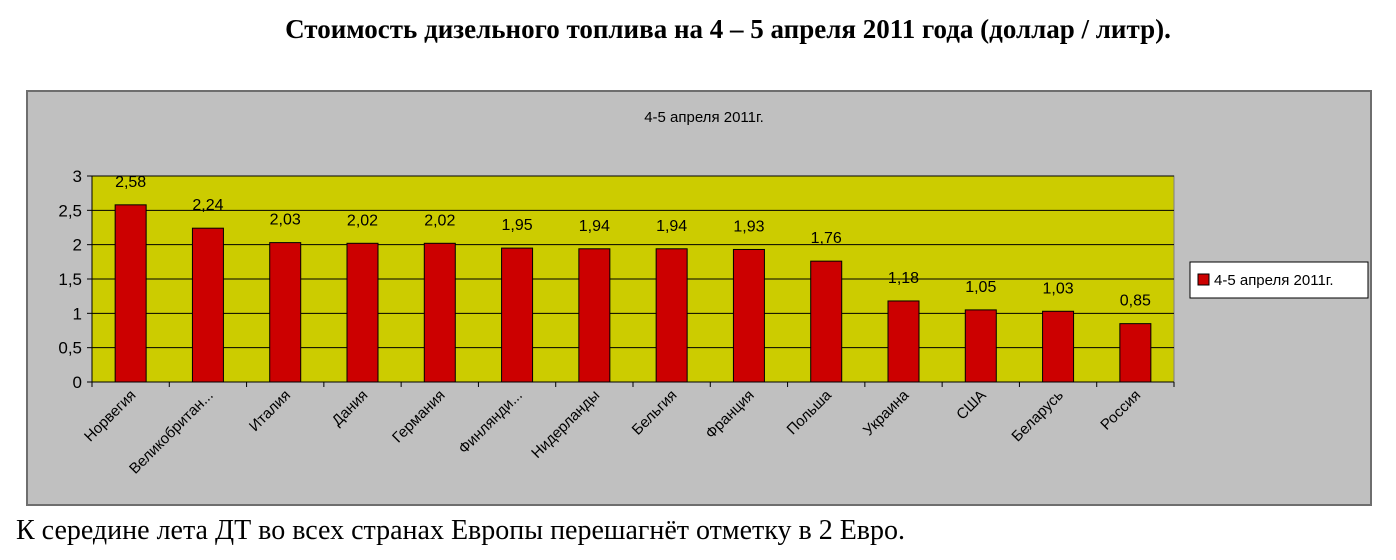 The image size is (1396, 560). I want to click on legend-label: 4-5 апреля 2011г., so click(1274, 280).